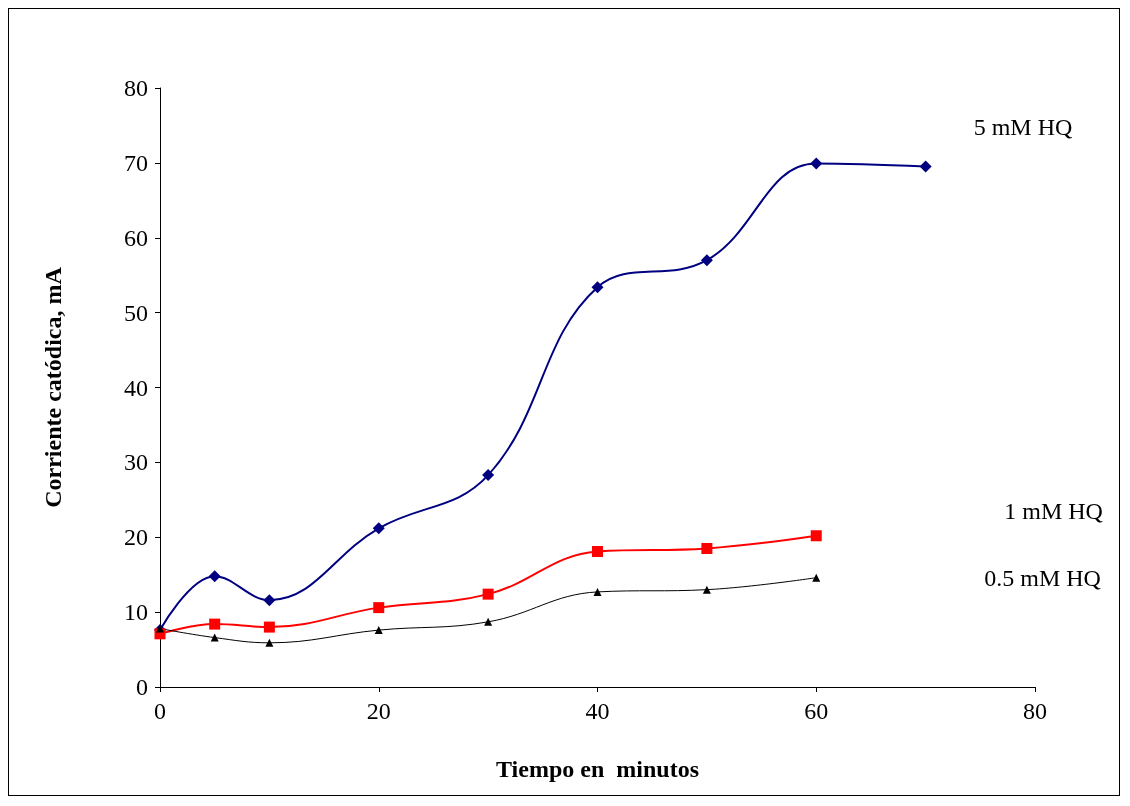 This screenshot has height=806, width=1130. I want to click on text: 0.5 mM HQ, so click(1042, 577).